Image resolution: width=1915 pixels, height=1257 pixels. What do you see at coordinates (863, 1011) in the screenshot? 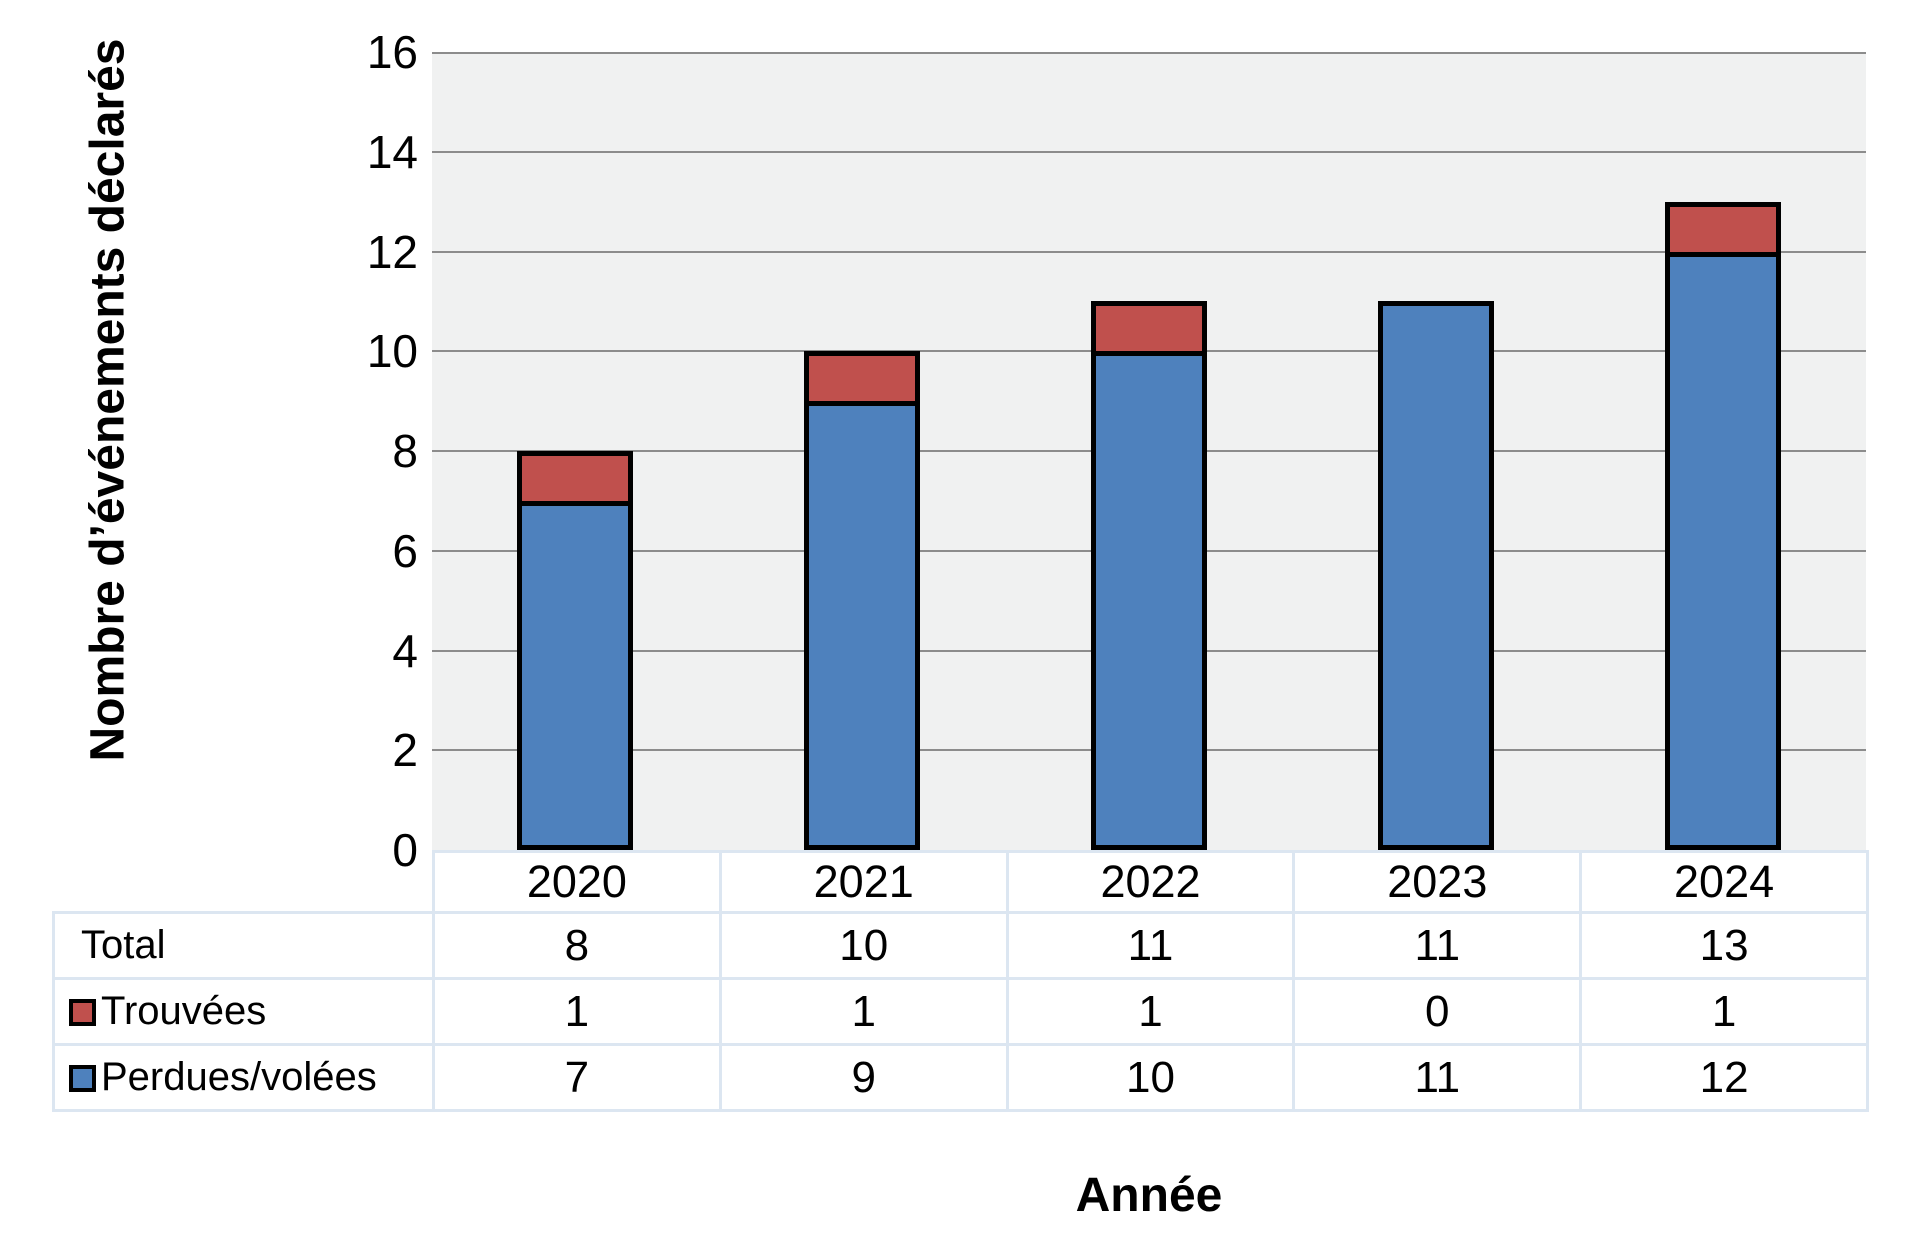
I see `cell-trouvees-2021: 1` at bounding box center [863, 1011].